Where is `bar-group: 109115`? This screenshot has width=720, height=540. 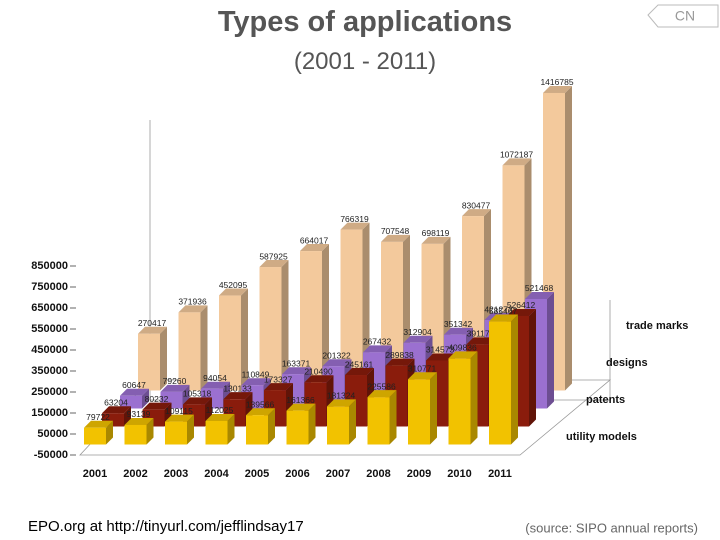
bar-group: 109115 is located at coordinates (179, 425).